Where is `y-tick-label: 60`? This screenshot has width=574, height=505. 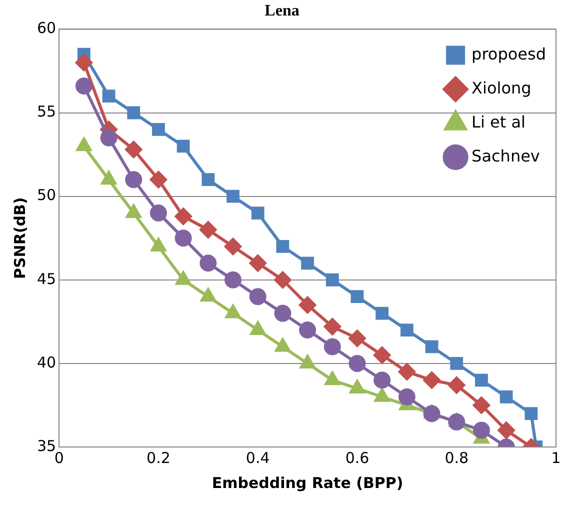
y-tick-label: 60 is located at coordinates (46, 28).